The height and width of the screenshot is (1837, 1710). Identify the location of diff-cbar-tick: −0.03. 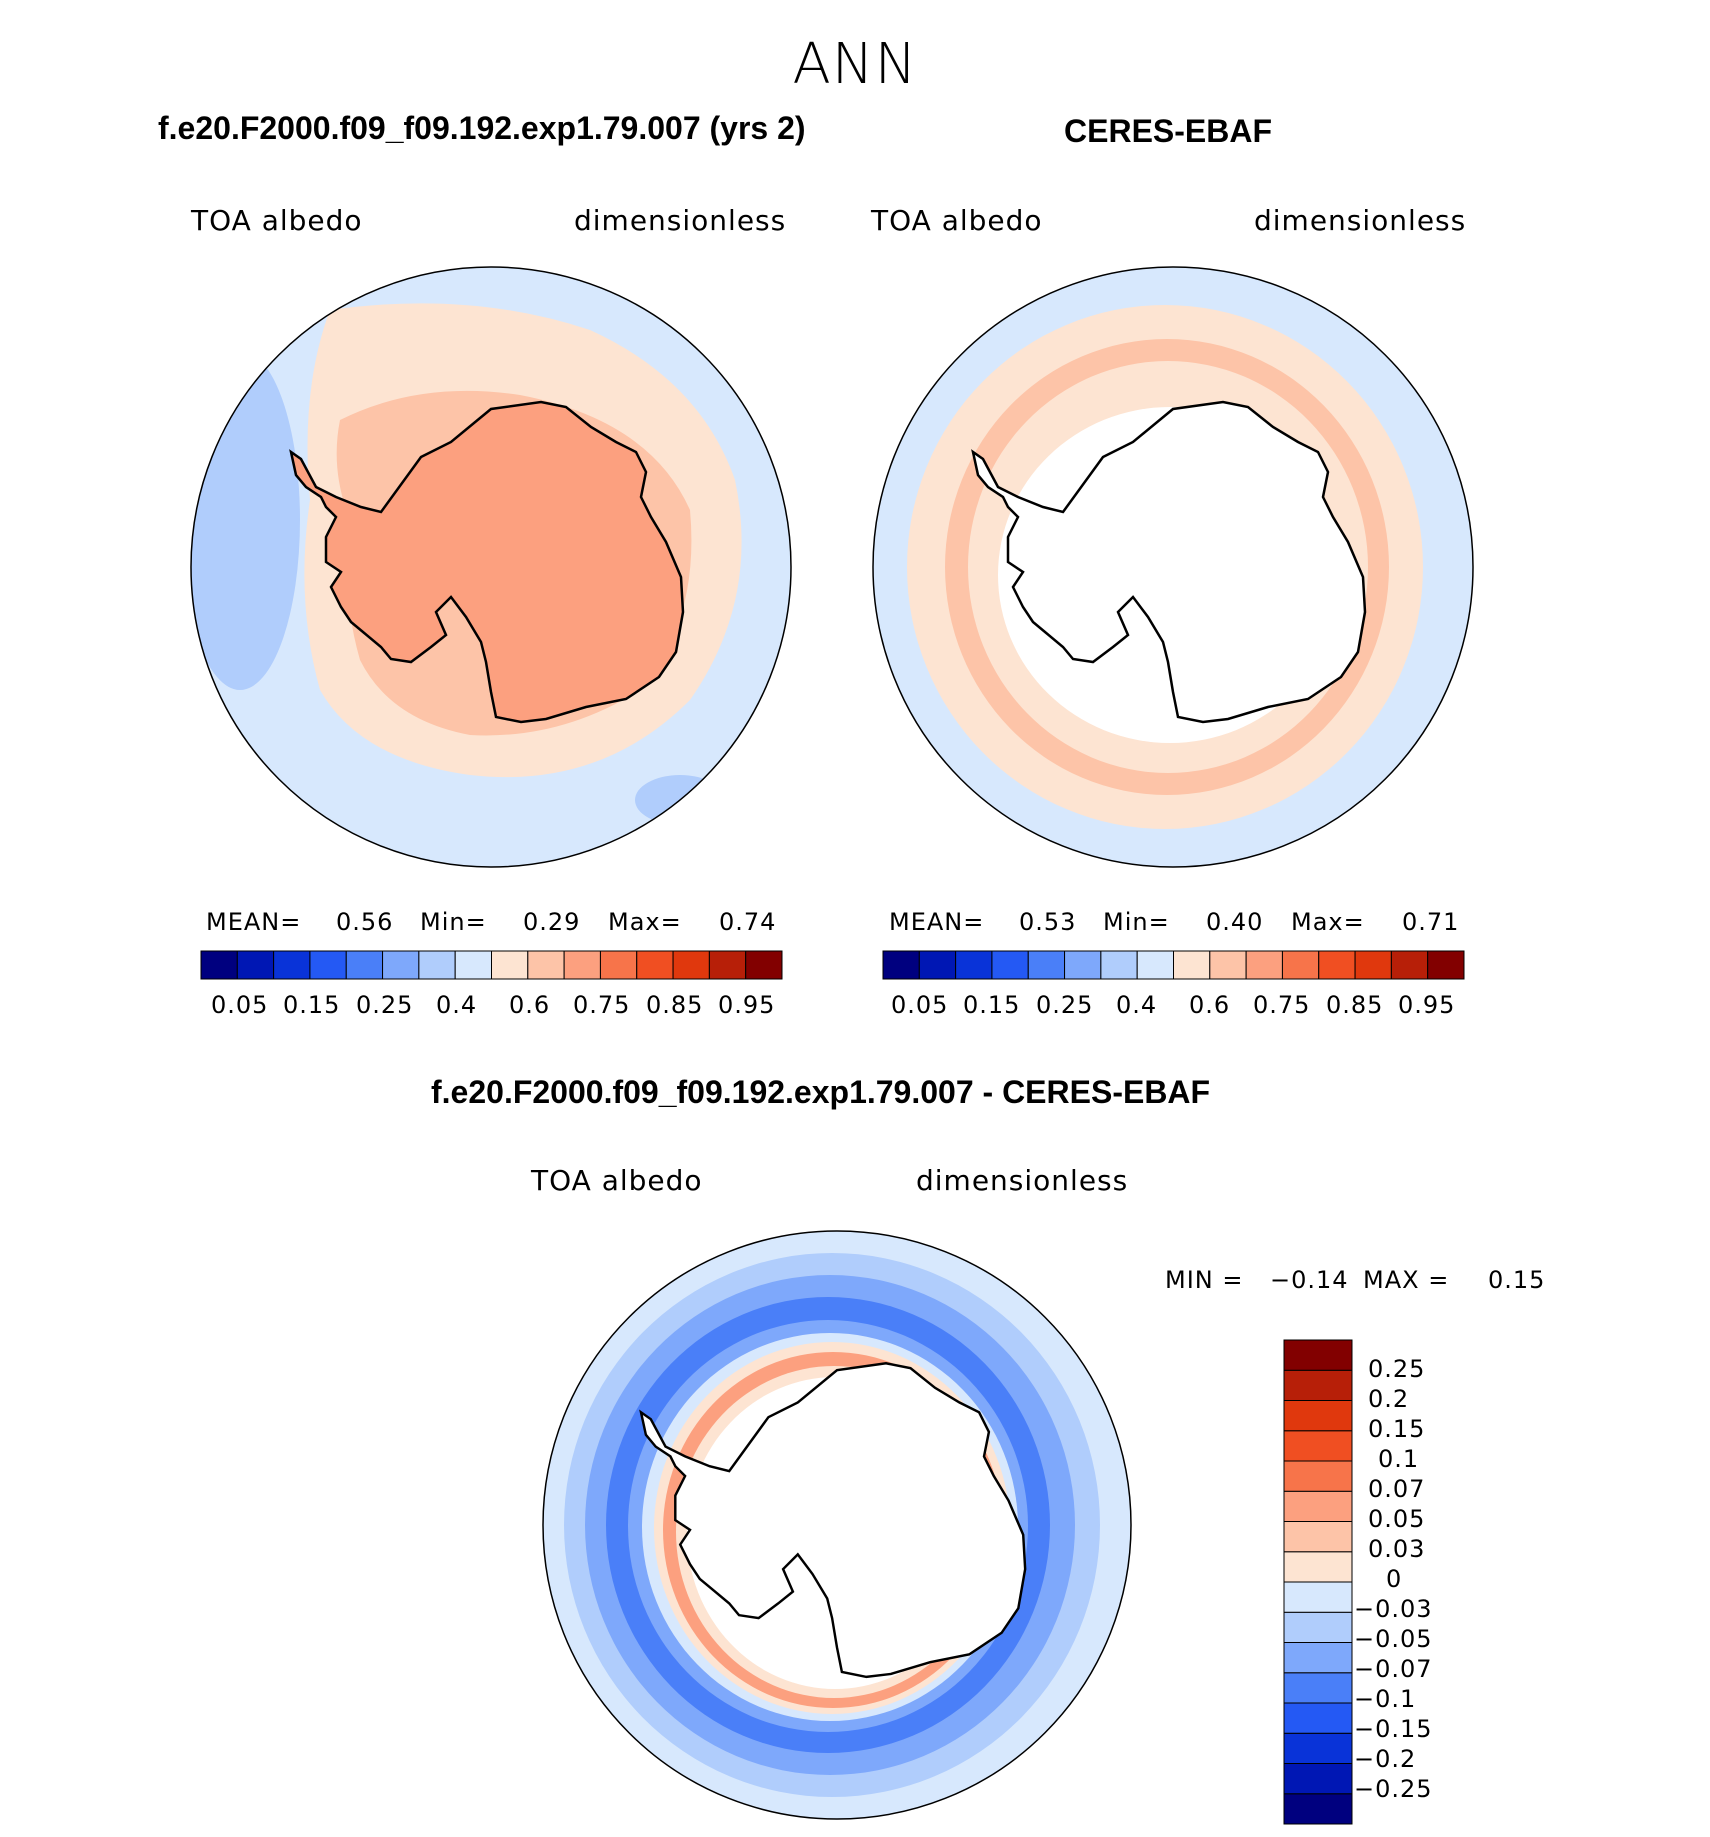
(1393, 1609).